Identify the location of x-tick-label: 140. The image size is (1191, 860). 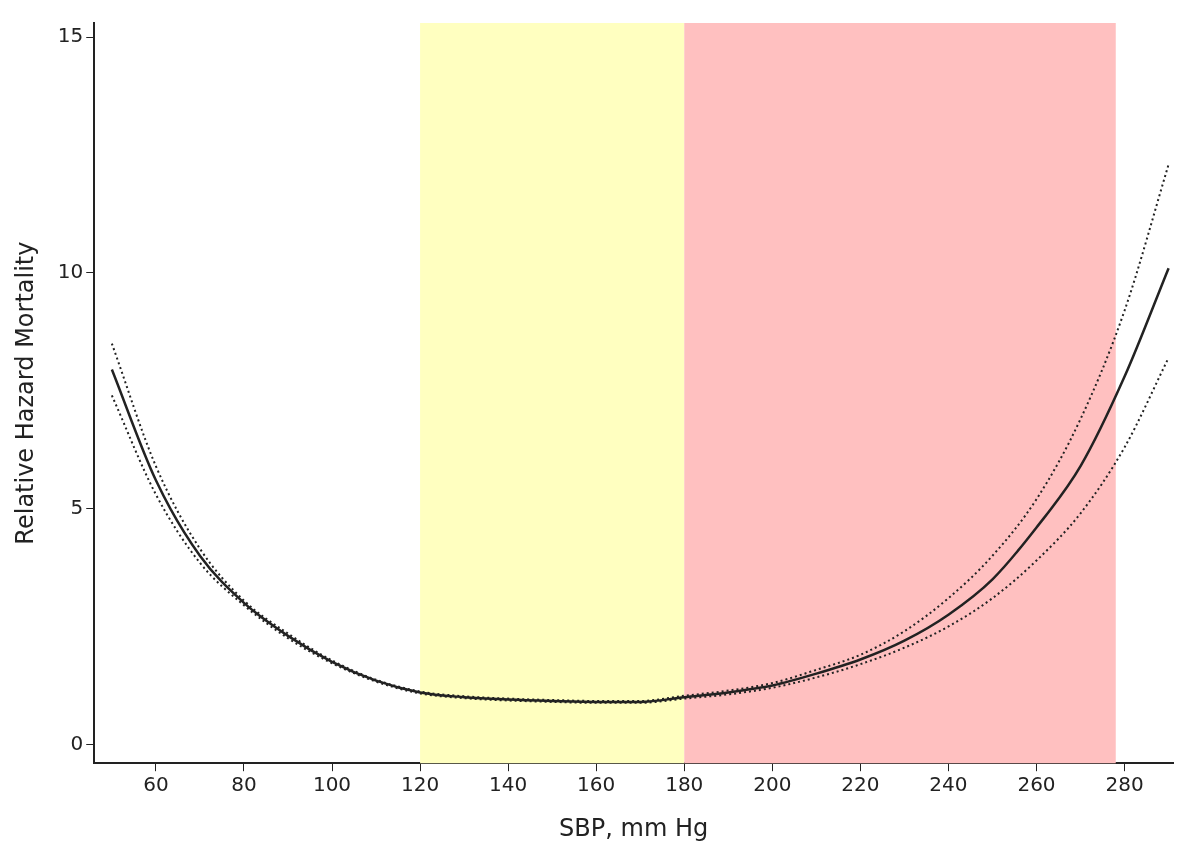
(508, 784).